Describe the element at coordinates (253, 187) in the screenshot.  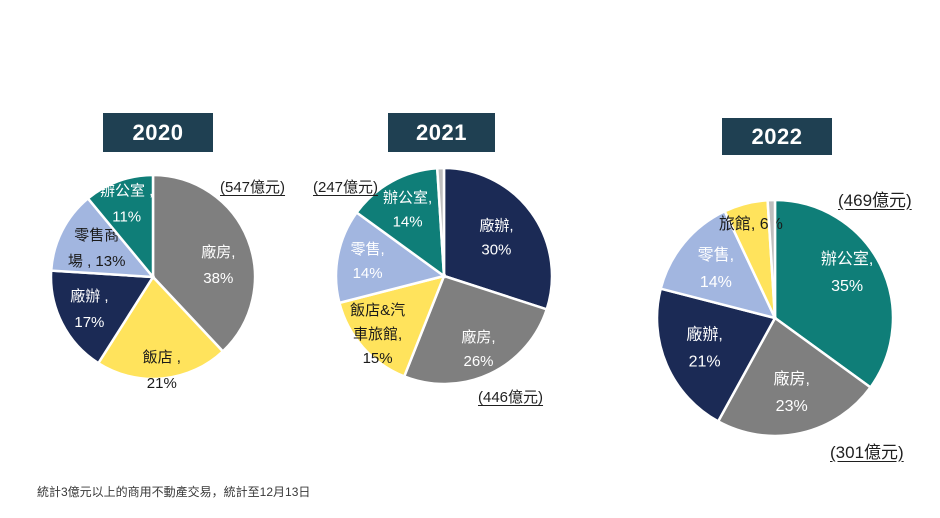
I see `total-annotation-2020: (547億元)` at that location.